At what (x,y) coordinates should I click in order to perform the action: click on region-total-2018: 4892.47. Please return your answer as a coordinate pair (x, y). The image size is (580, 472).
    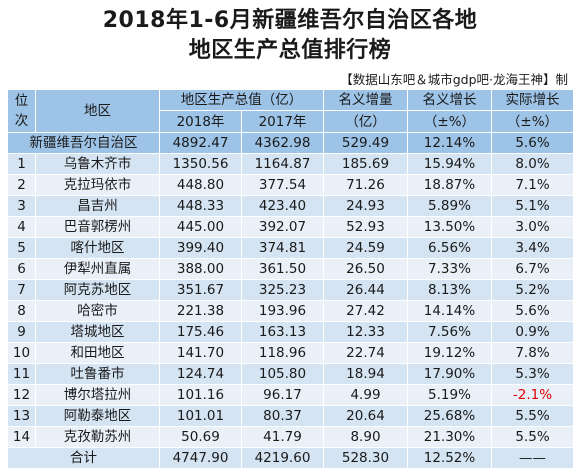
    Looking at the image, I should click on (200, 143).